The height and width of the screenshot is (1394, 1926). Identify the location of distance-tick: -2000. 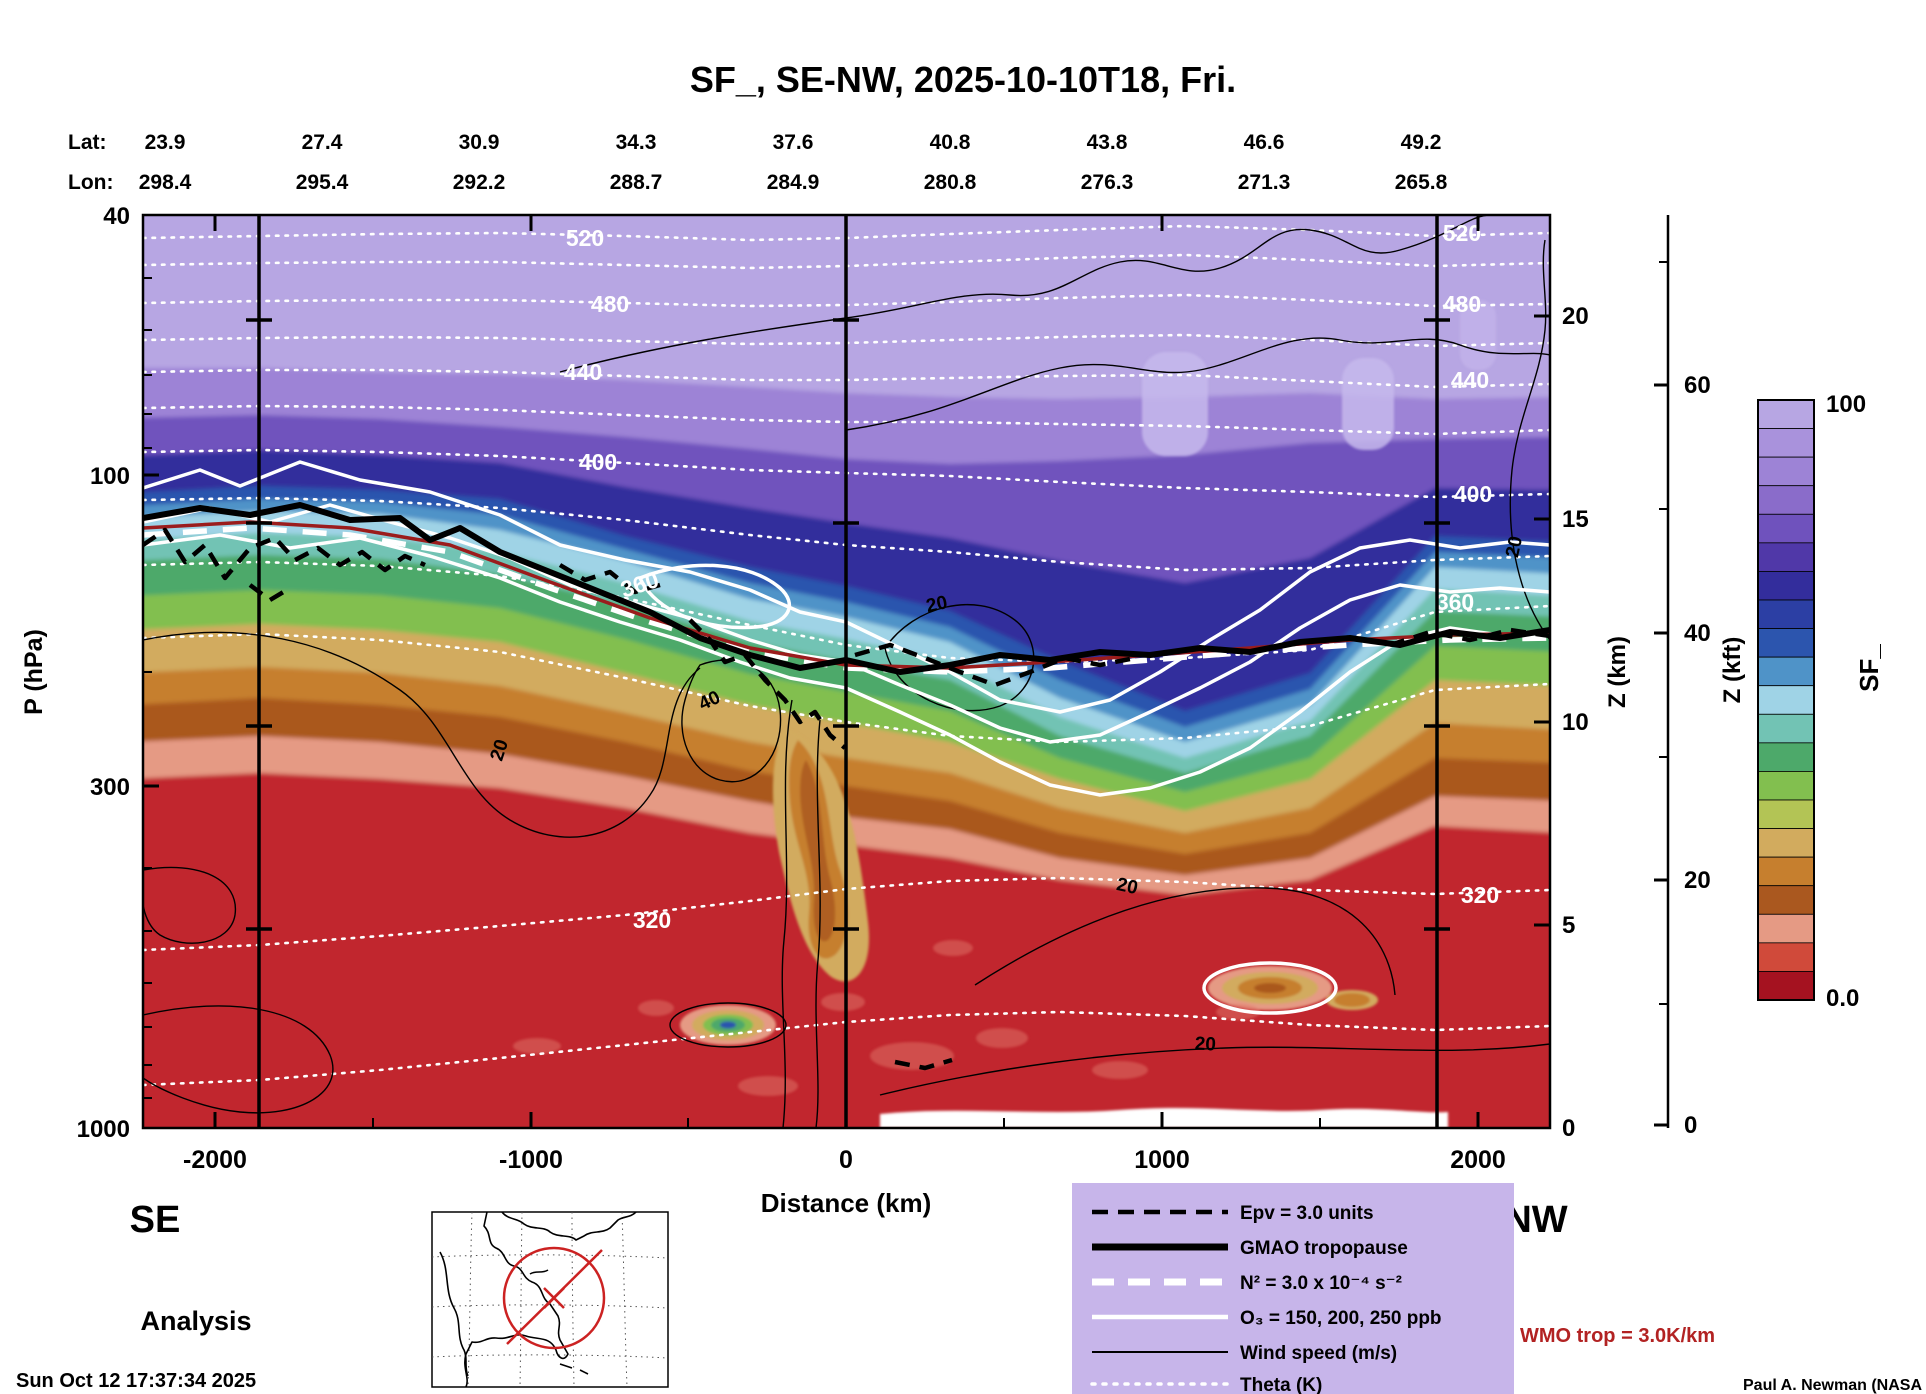
(215, 1160).